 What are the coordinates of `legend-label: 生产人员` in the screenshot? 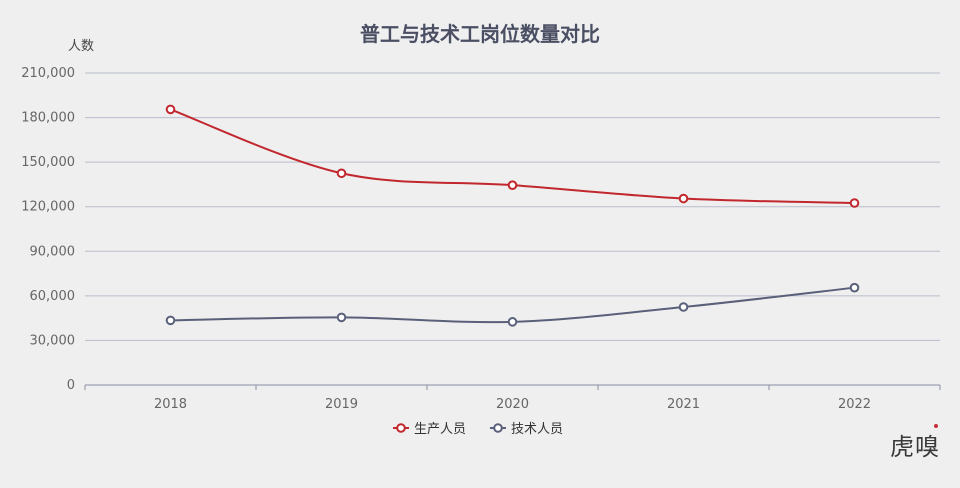 It's located at (440, 429).